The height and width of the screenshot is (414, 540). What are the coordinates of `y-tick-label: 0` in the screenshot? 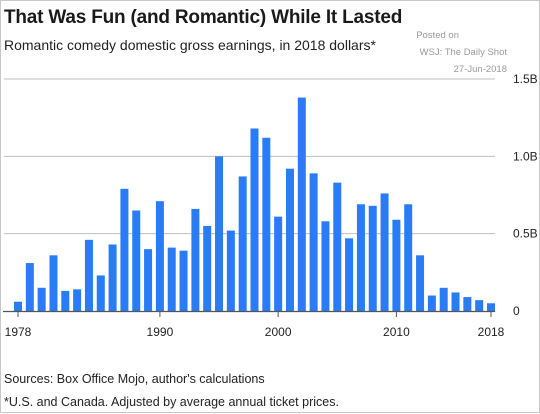 It's located at (516, 311).